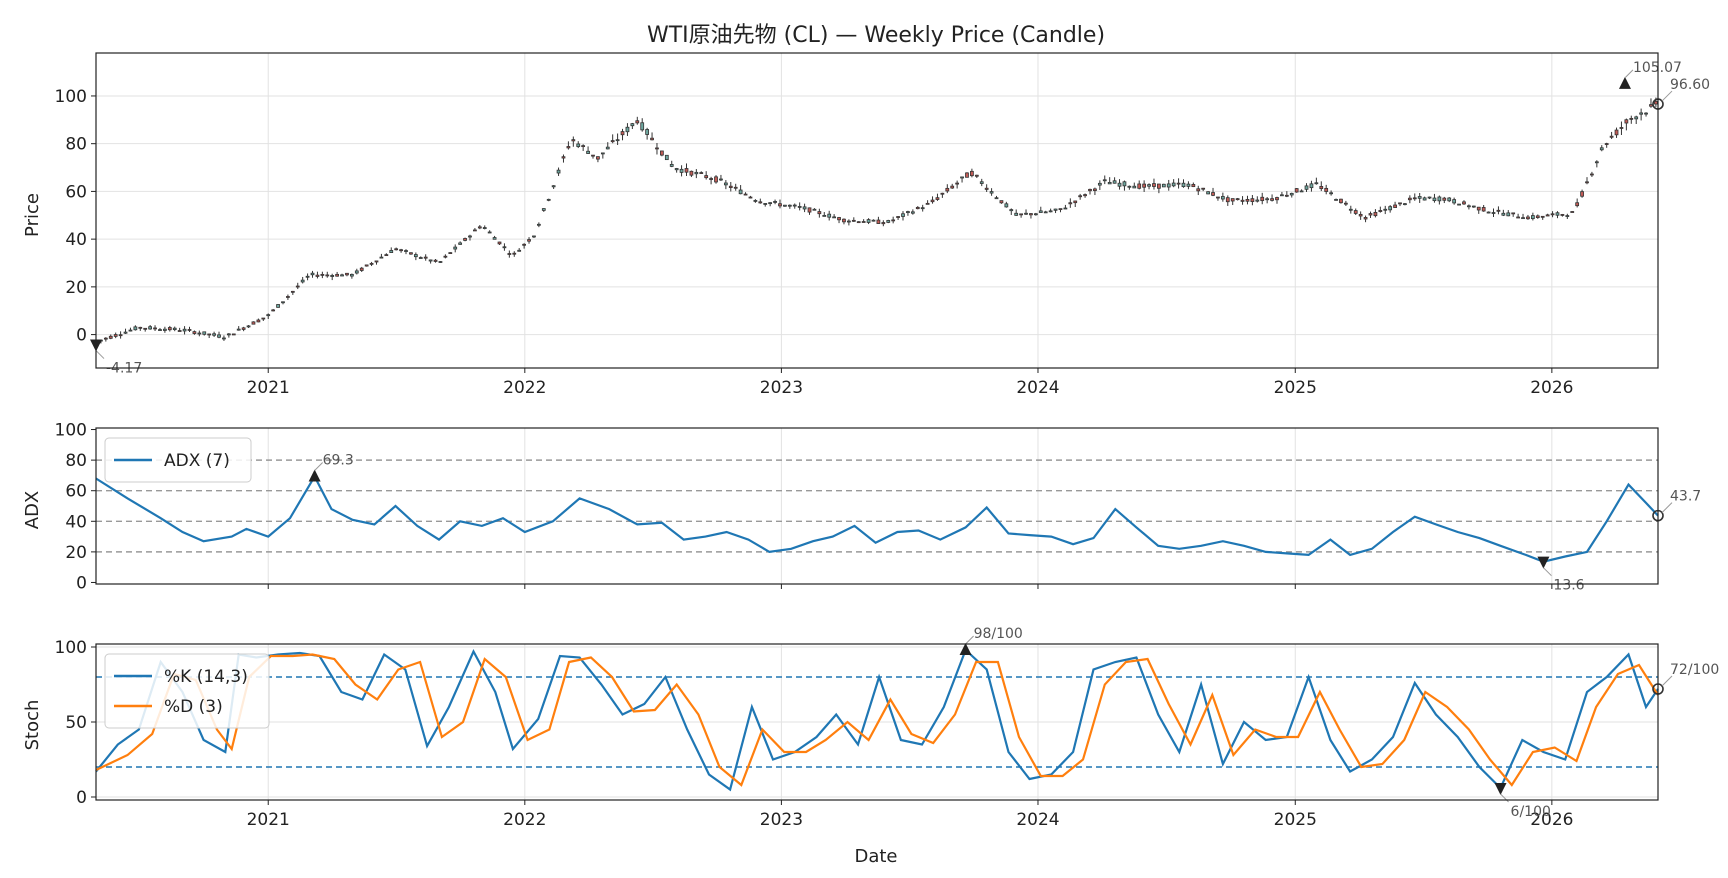  Describe the element at coordinates (32, 510) in the screenshot. I see `adx-y-axis-label: ADX` at that location.